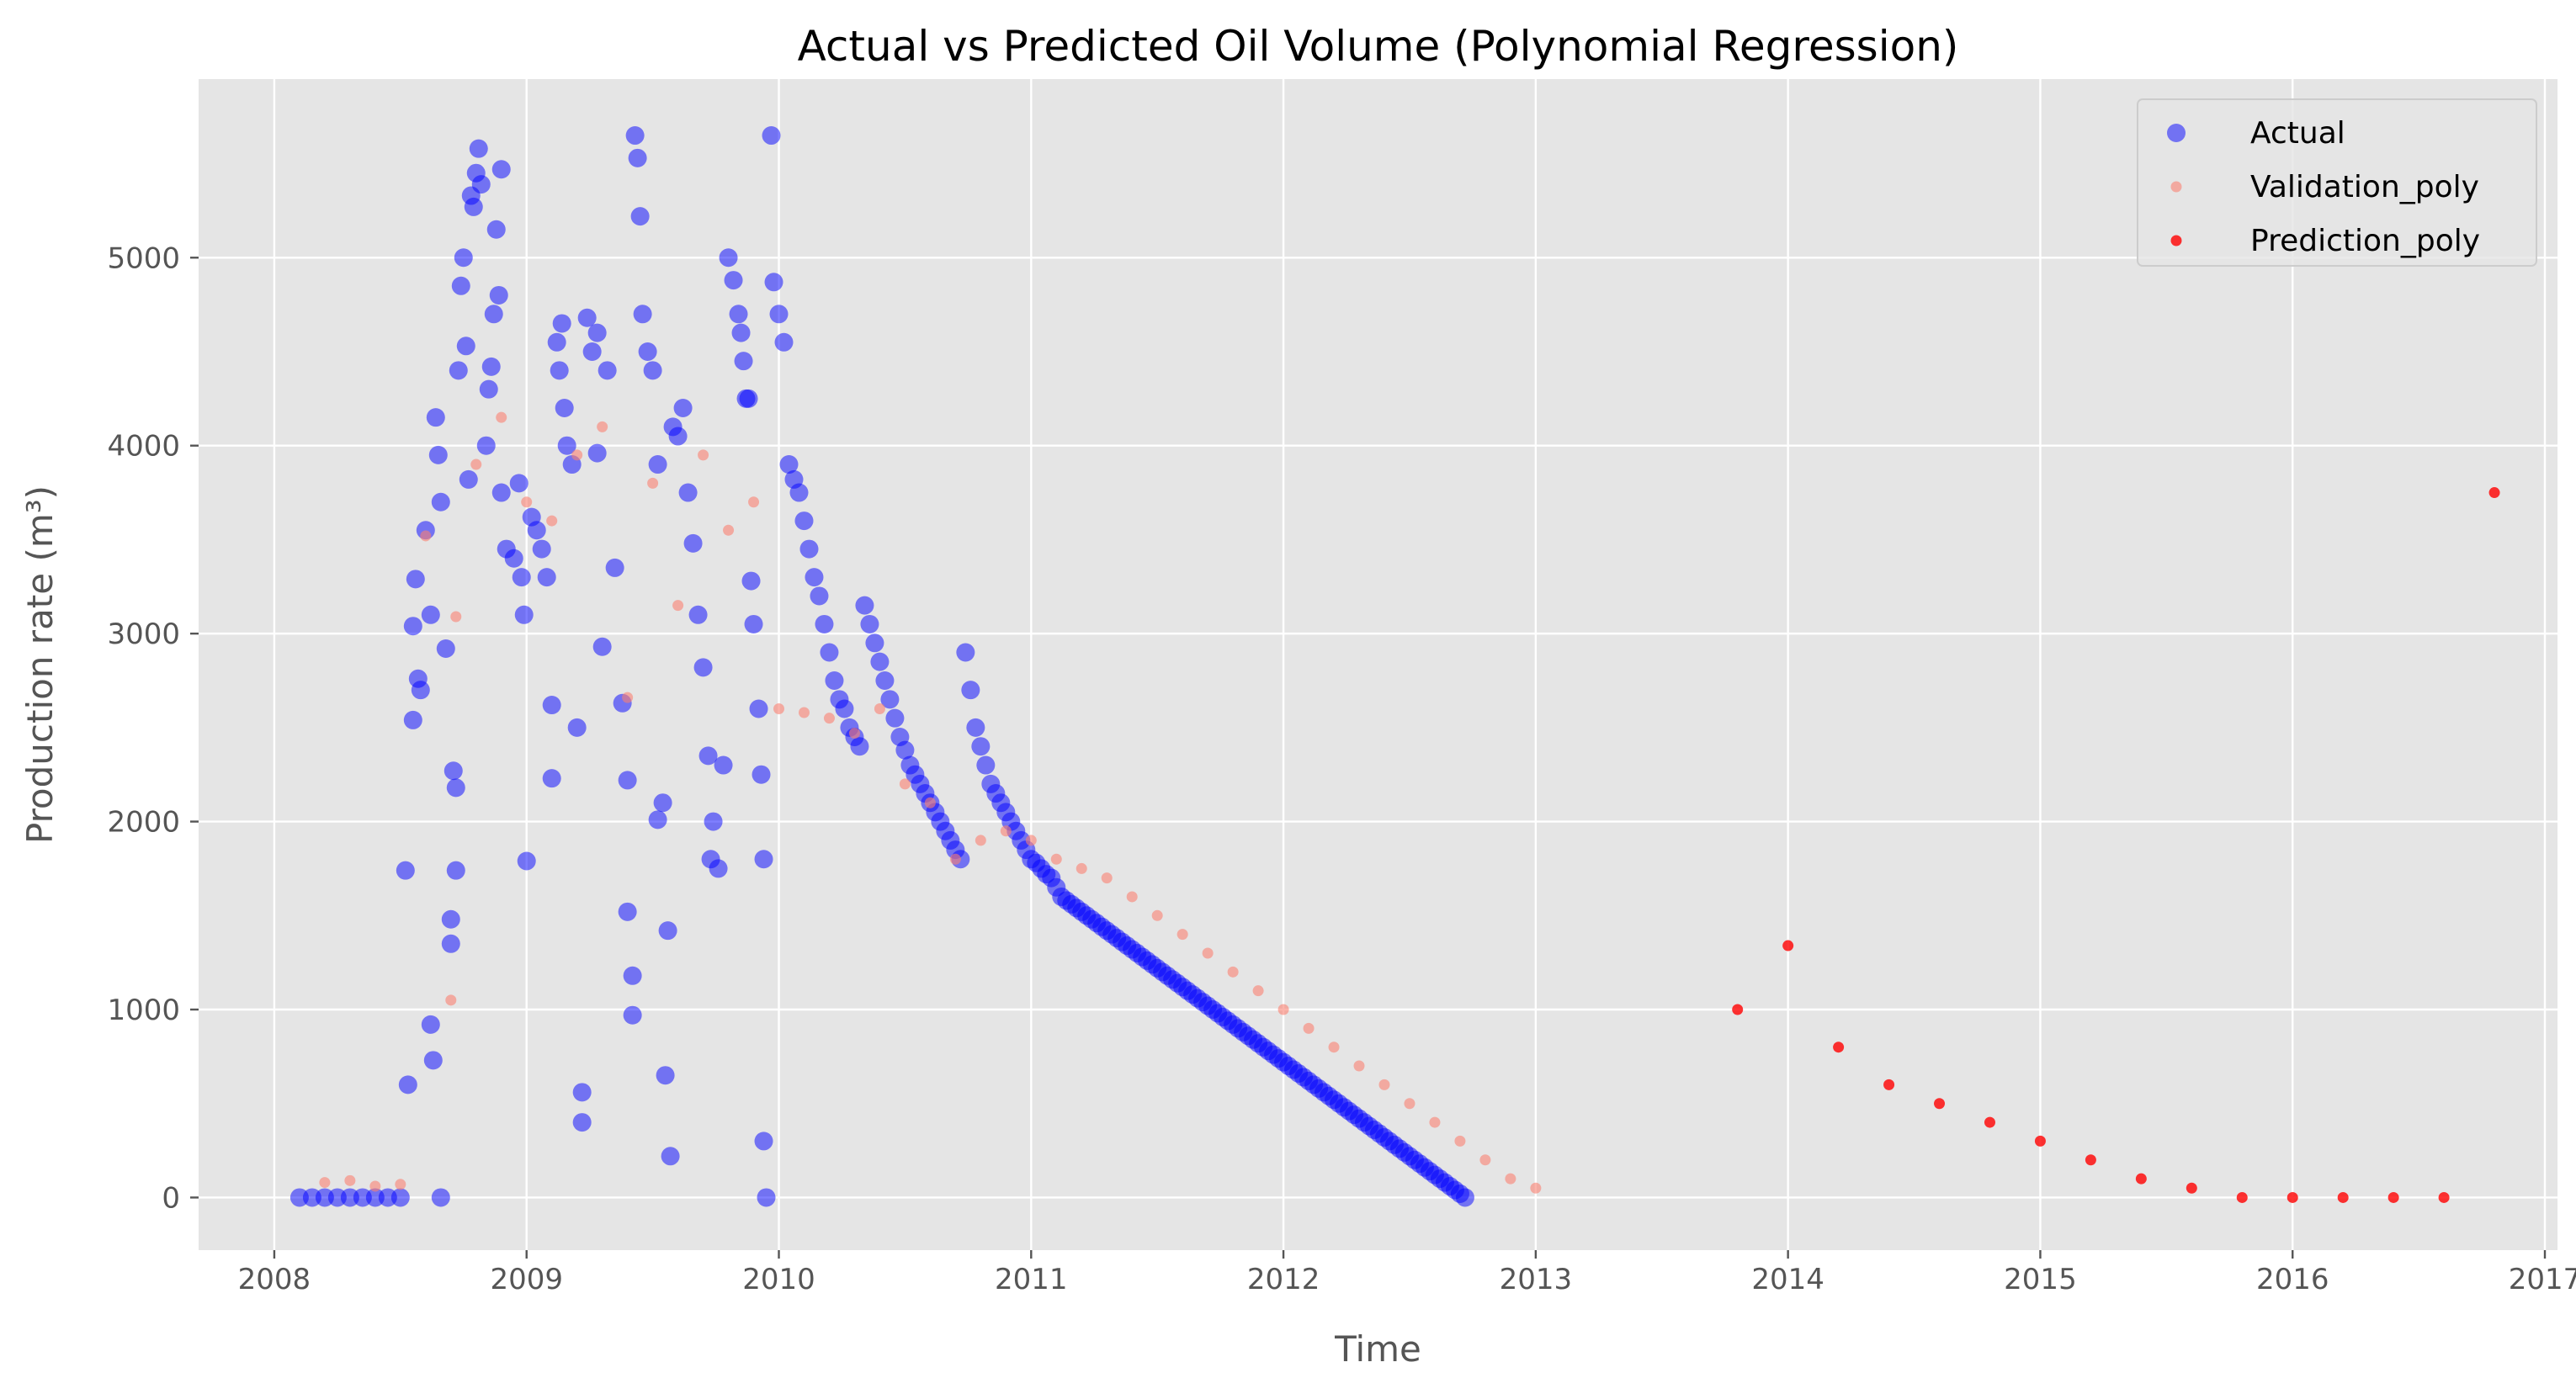 This screenshot has height=1394, width=2576. Describe the element at coordinates (274, 1279) in the screenshot. I see `x-tick-label: 2008` at that location.